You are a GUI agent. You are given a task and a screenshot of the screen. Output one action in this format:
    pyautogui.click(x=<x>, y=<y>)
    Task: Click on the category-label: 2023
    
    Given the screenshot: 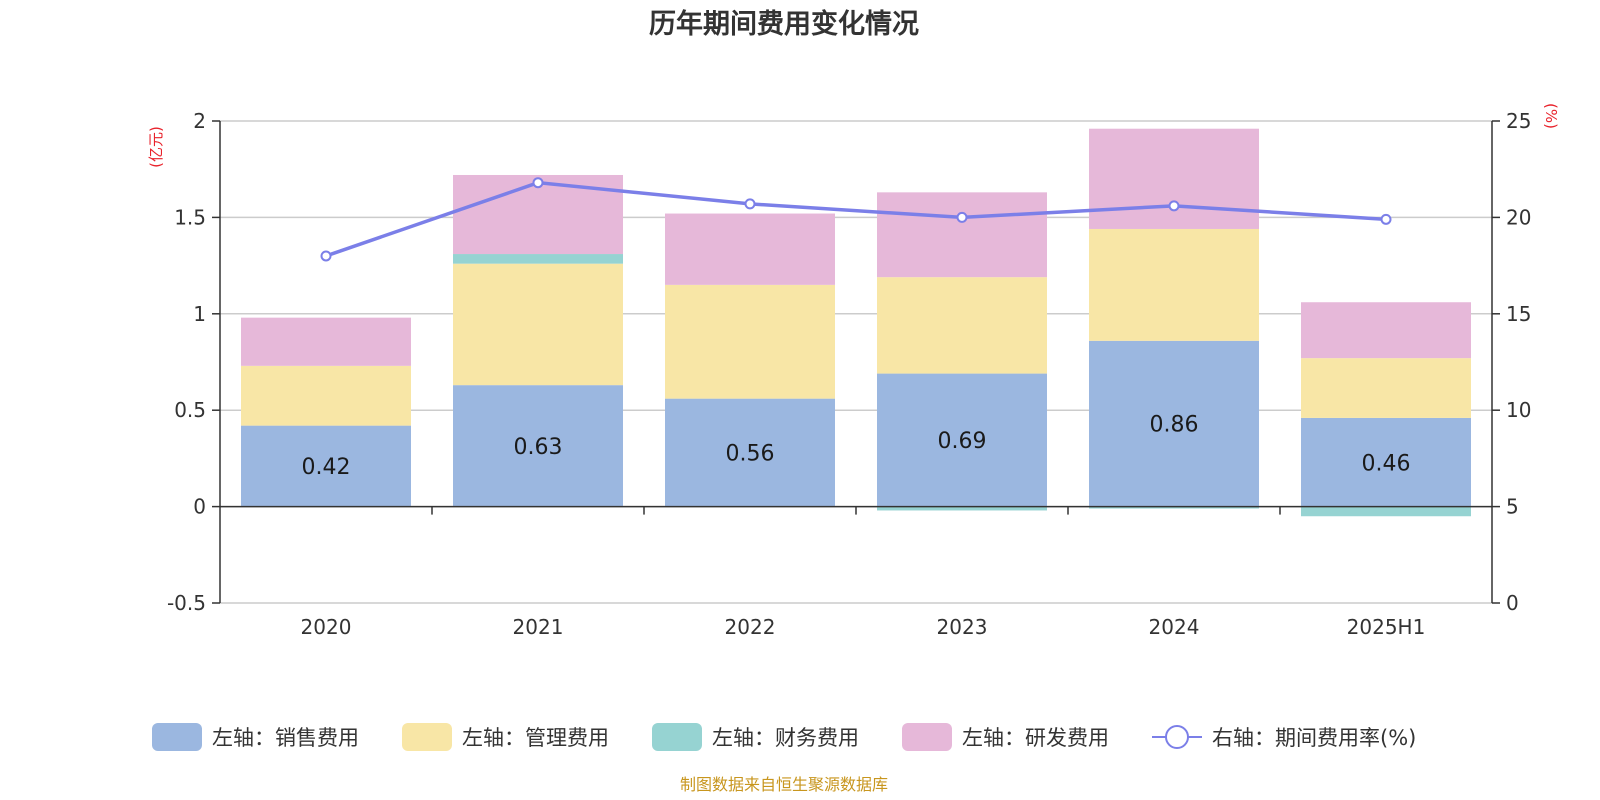 What is the action you would take?
    pyautogui.click(x=962, y=627)
    